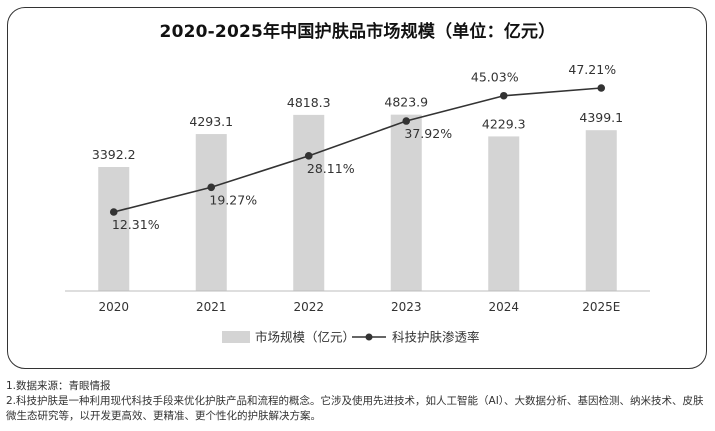 The image size is (715, 431). What do you see at coordinates (113, 212) in the screenshot?
I see `line-point-2020` at bounding box center [113, 212].